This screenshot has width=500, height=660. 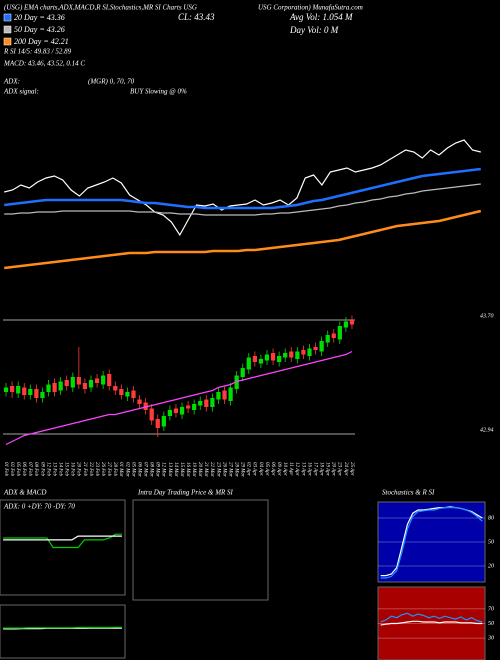 What do you see at coordinates (205, 469) in the screenshot?
I see `x-tick-label: 21 Mar` at bounding box center [205, 469].